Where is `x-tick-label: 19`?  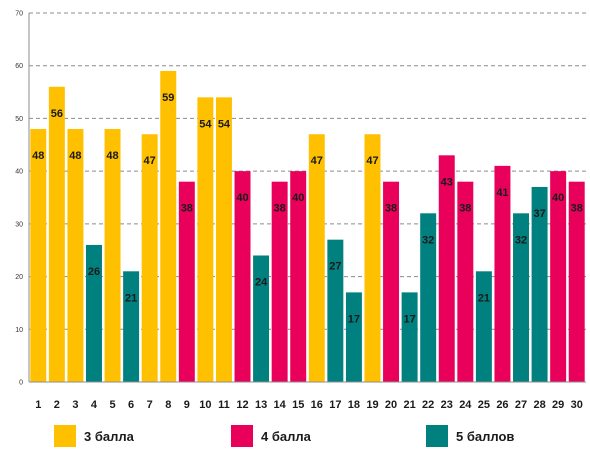 x-tick-label: 19 is located at coordinates (372, 405).